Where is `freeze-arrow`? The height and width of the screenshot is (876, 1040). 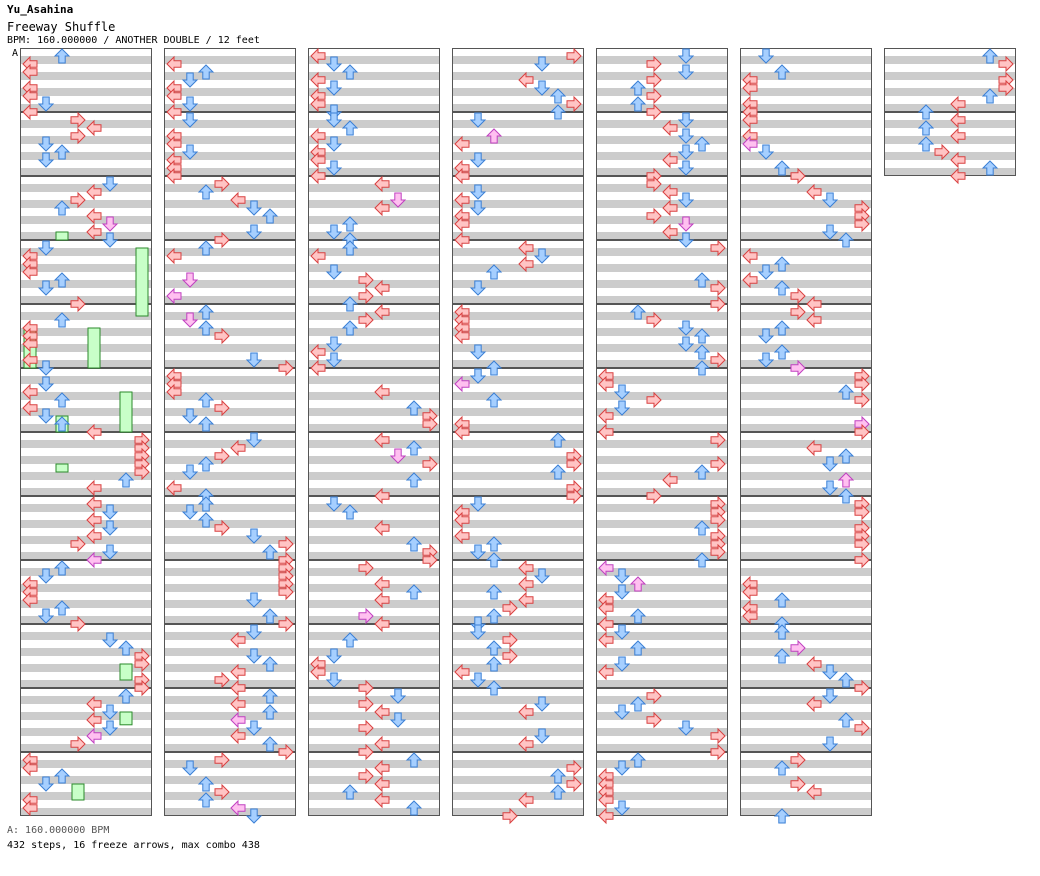
freeze-arrow is located at coordinates (126, 672).